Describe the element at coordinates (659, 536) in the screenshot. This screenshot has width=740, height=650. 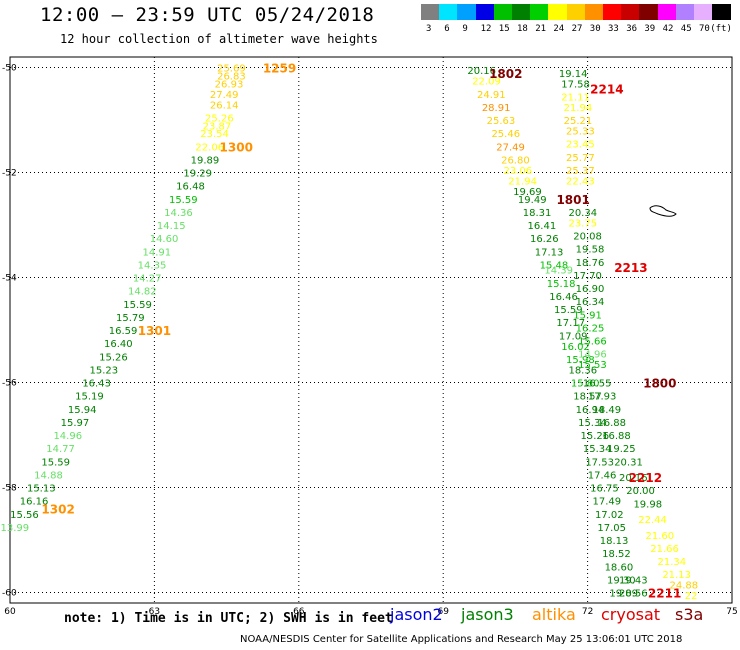
I see `wave-height-value: 21.60` at that location.